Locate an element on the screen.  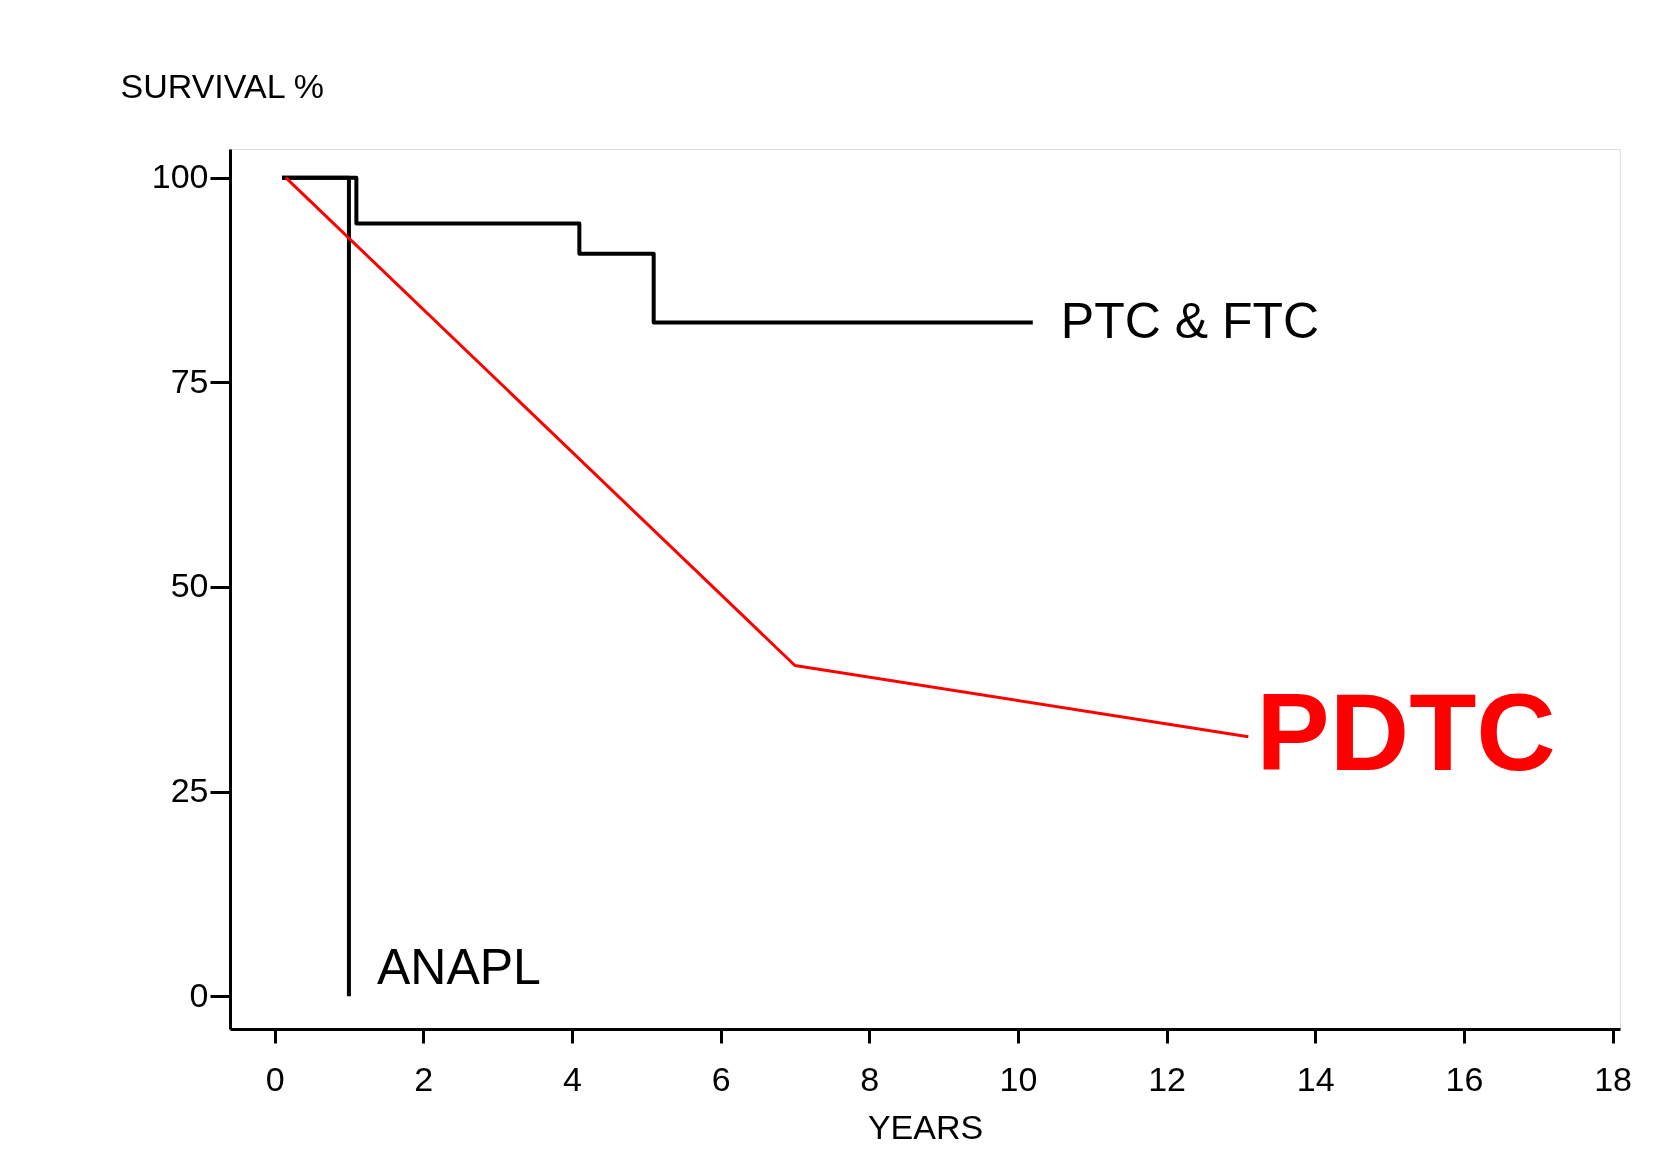
y-tick-label: 0 is located at coordinates (199, 994).